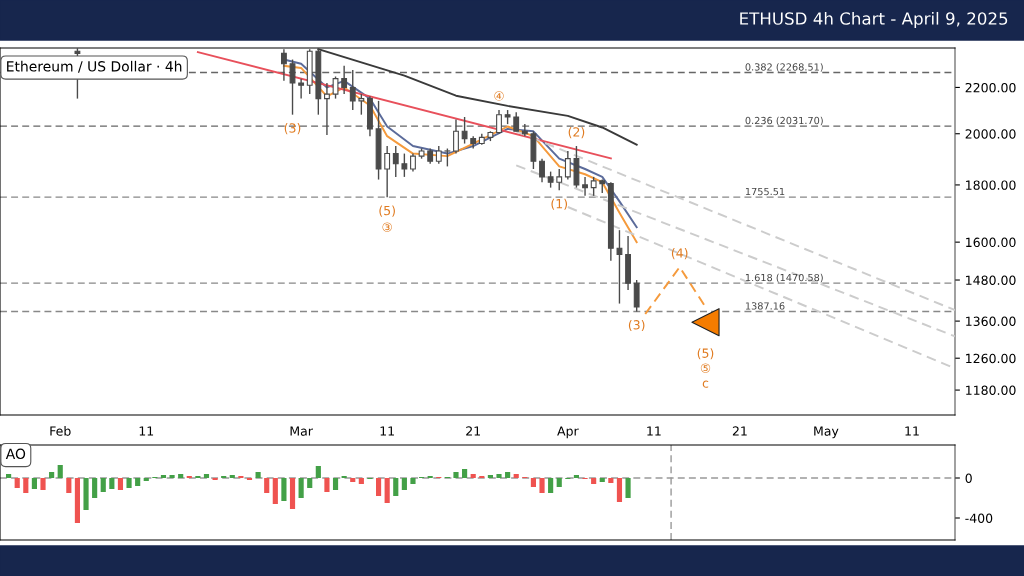  Describe the element at coordinates (784, 67) in the screenshot. I see `ref-line-label: 0.382 (2268.51)` at that location.